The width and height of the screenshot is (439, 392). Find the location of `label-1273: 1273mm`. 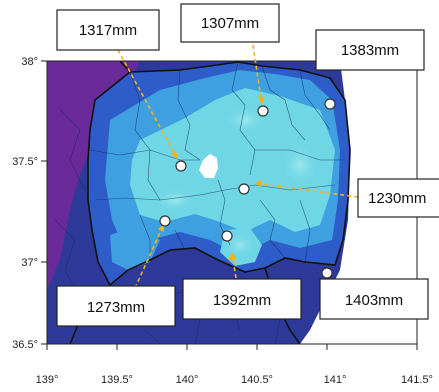

label-1273: 1273mm is located at coordinates (116, 306).